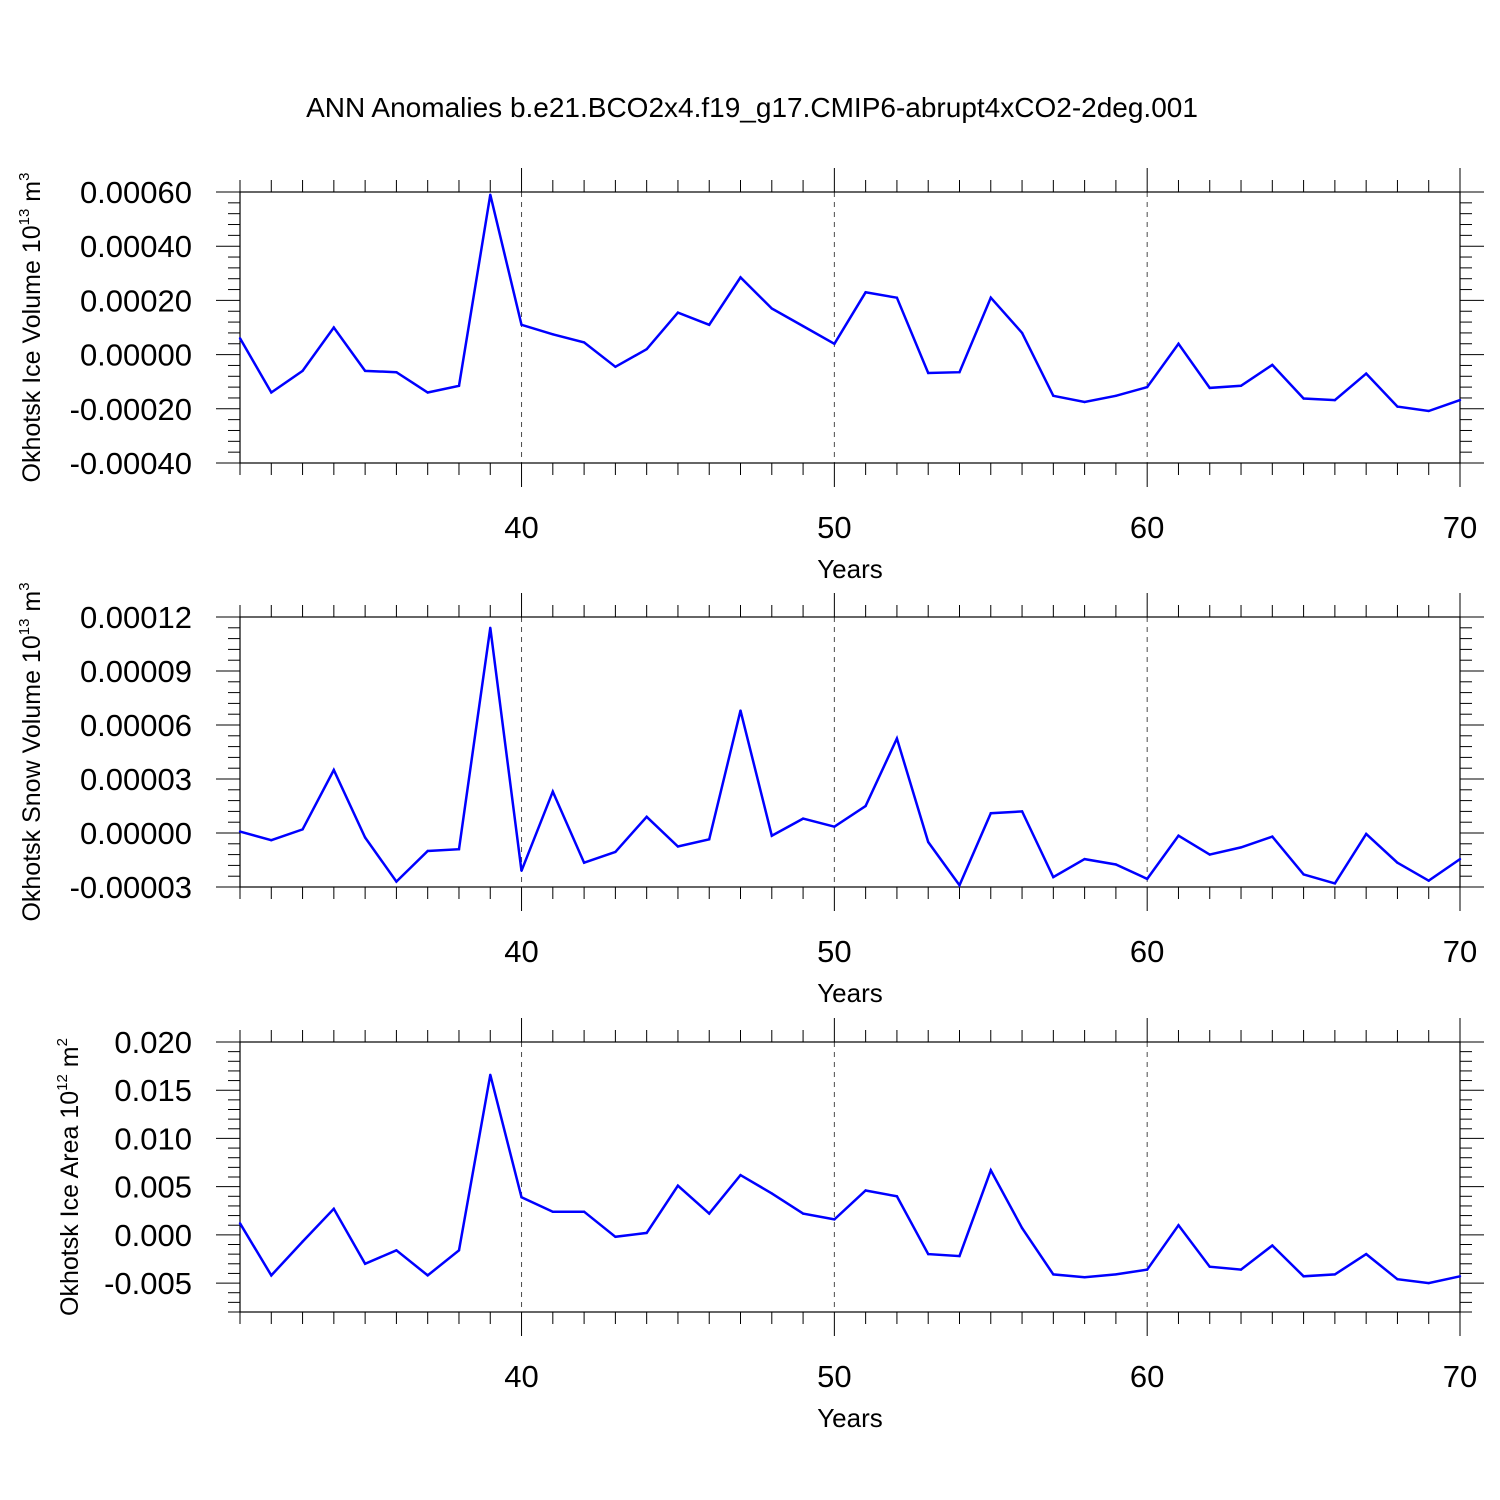 This screenshot has height=1500, width=1500. What do you see at coordinates (136, 300) in the screenshot?
I see `y-tick-label: 0.00020` at bounding box center [136, 300].